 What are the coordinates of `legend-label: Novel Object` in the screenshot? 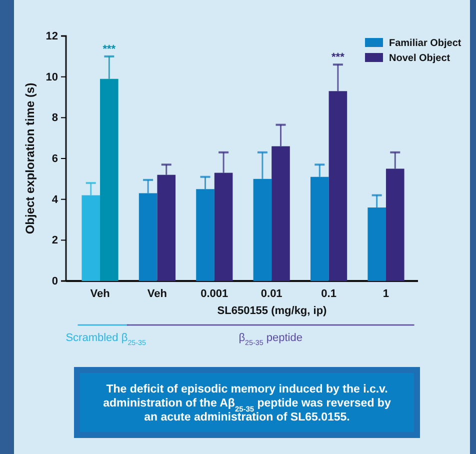 It's located at (420, 58).